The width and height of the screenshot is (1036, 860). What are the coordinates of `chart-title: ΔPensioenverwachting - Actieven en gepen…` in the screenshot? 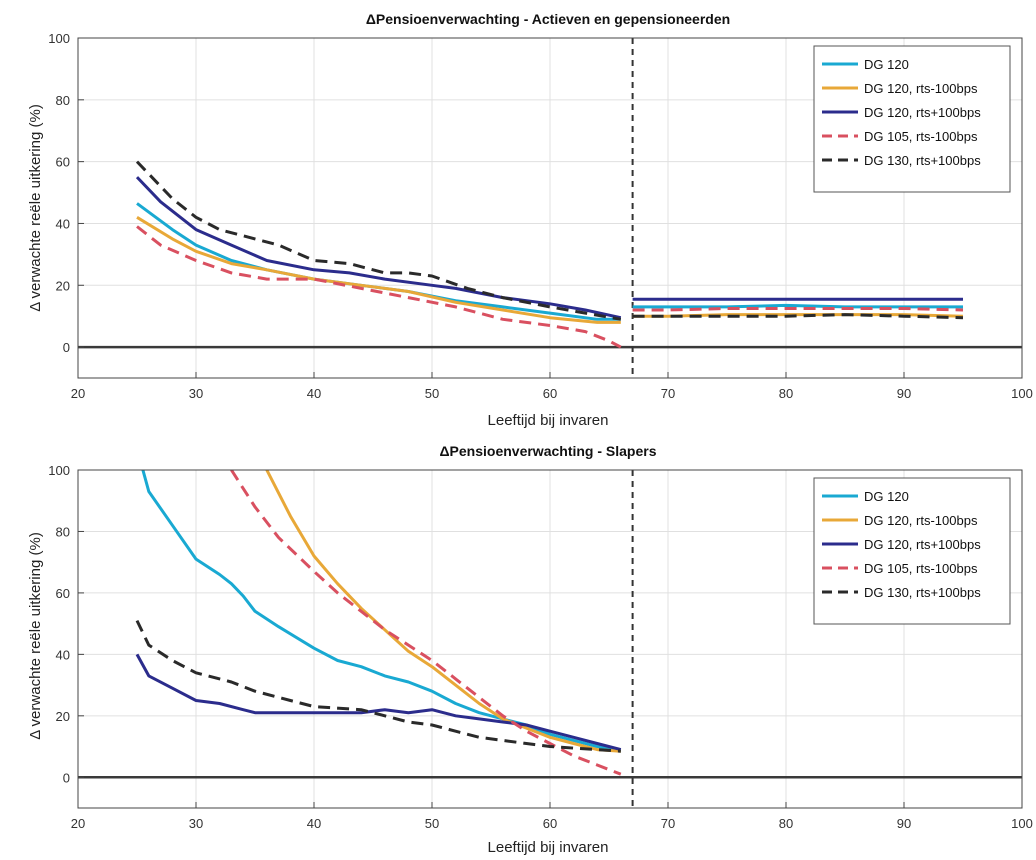 It's located at (548, 19).